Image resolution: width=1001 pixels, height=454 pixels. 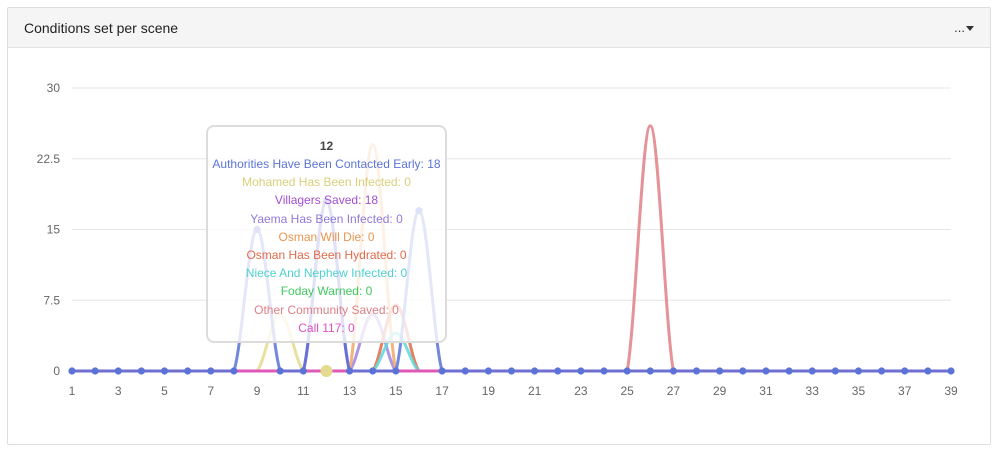 I want to click on series-line-yaema-has-been-infected, so click(x=511, y=342).